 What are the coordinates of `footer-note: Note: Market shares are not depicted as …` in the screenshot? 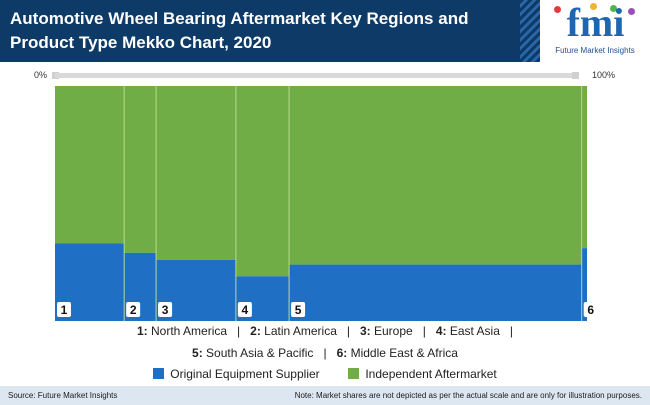 It's located at (468, 395).